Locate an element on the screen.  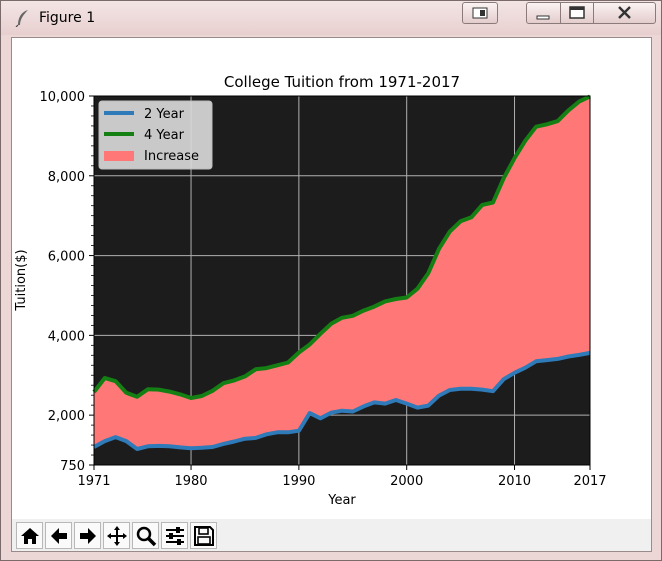
y-tick-label: 750 is located at coordinates (72, 466).